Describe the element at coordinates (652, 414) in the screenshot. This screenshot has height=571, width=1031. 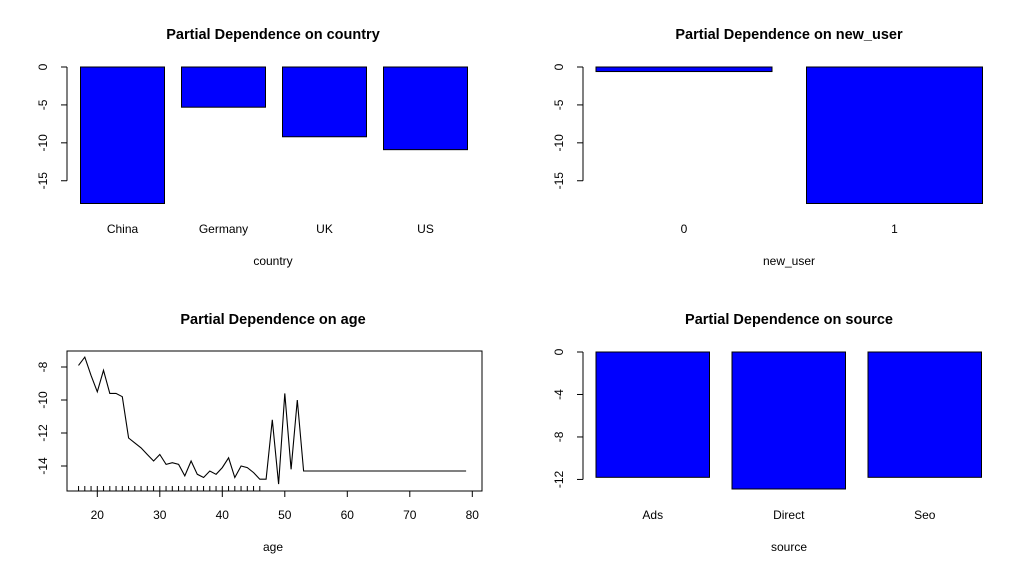
I see `bar-ads` at that location.